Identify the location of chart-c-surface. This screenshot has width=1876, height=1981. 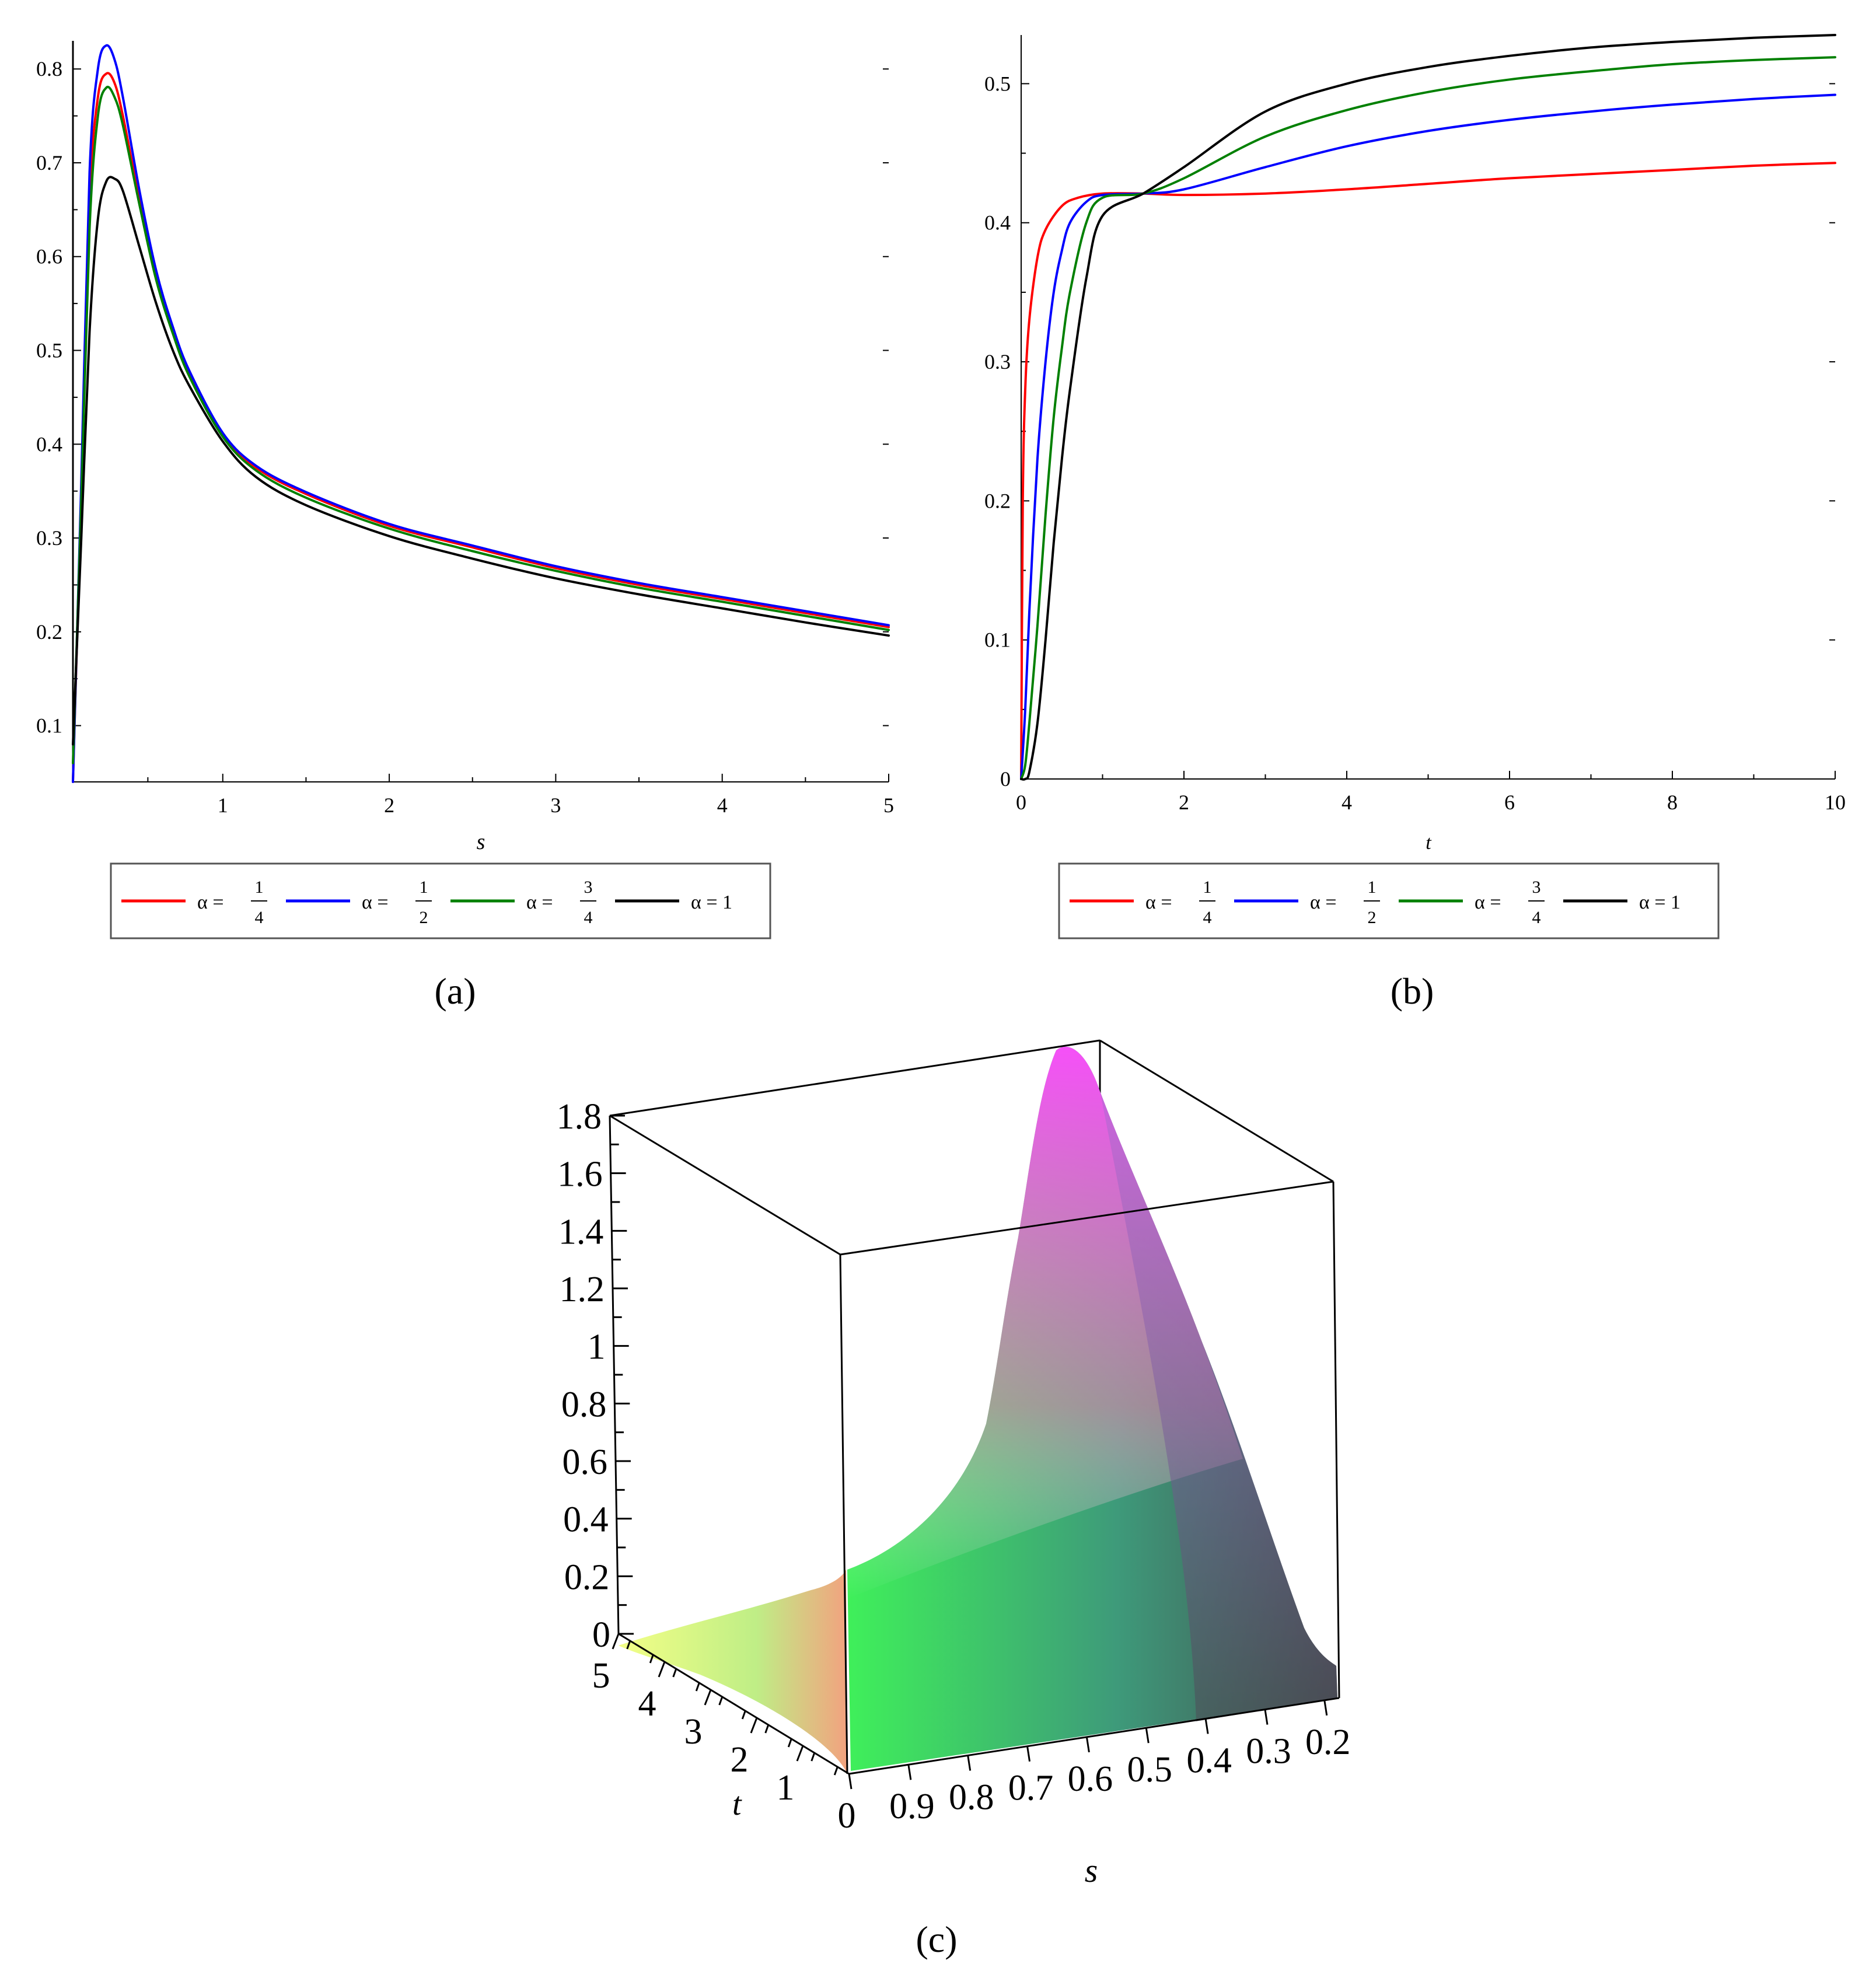
(978, 1410).